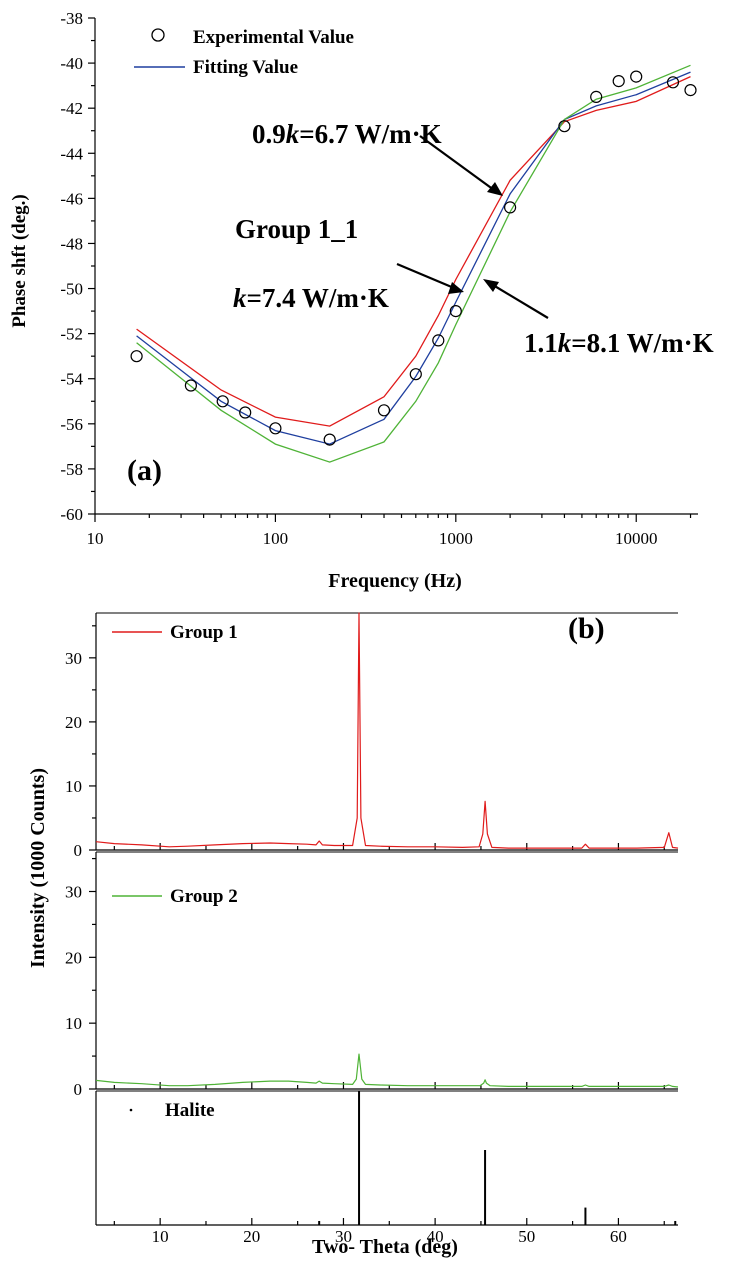 This screenshot has height=1267, width=753. I want to click on annotation-middle: k=7.4 W/m·K, so click(311, 298).